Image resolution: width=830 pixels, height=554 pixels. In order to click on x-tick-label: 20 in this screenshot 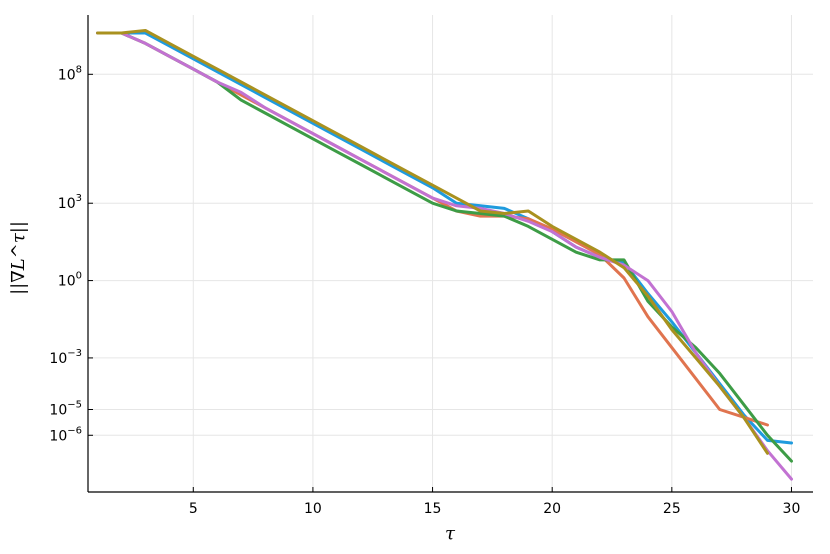, I will do `click(552, 509)`.